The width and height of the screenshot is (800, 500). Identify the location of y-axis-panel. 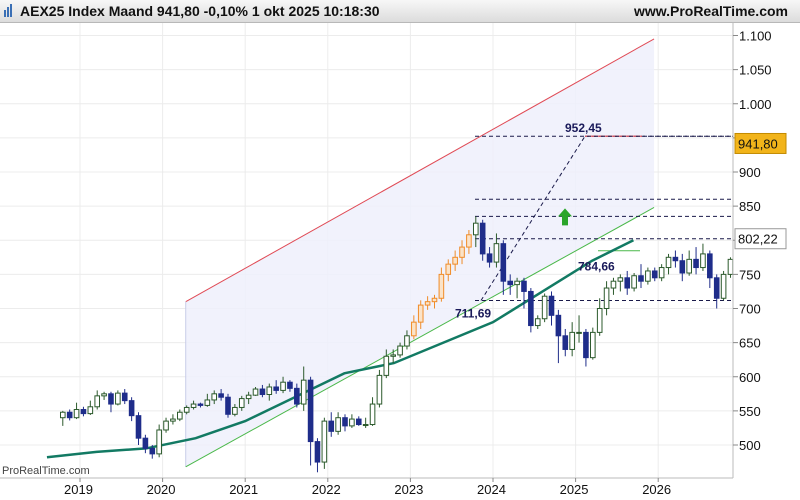
(766, 250).